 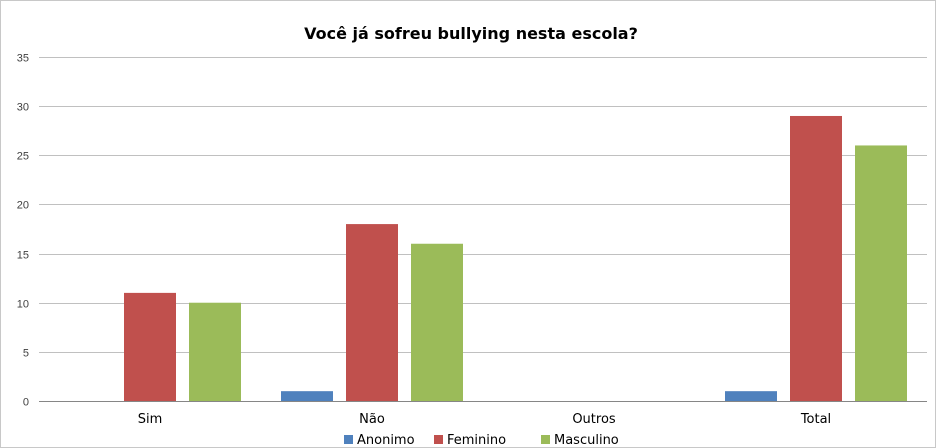 I want to click on x-tick-label: Total, so click(x=815, y=419).